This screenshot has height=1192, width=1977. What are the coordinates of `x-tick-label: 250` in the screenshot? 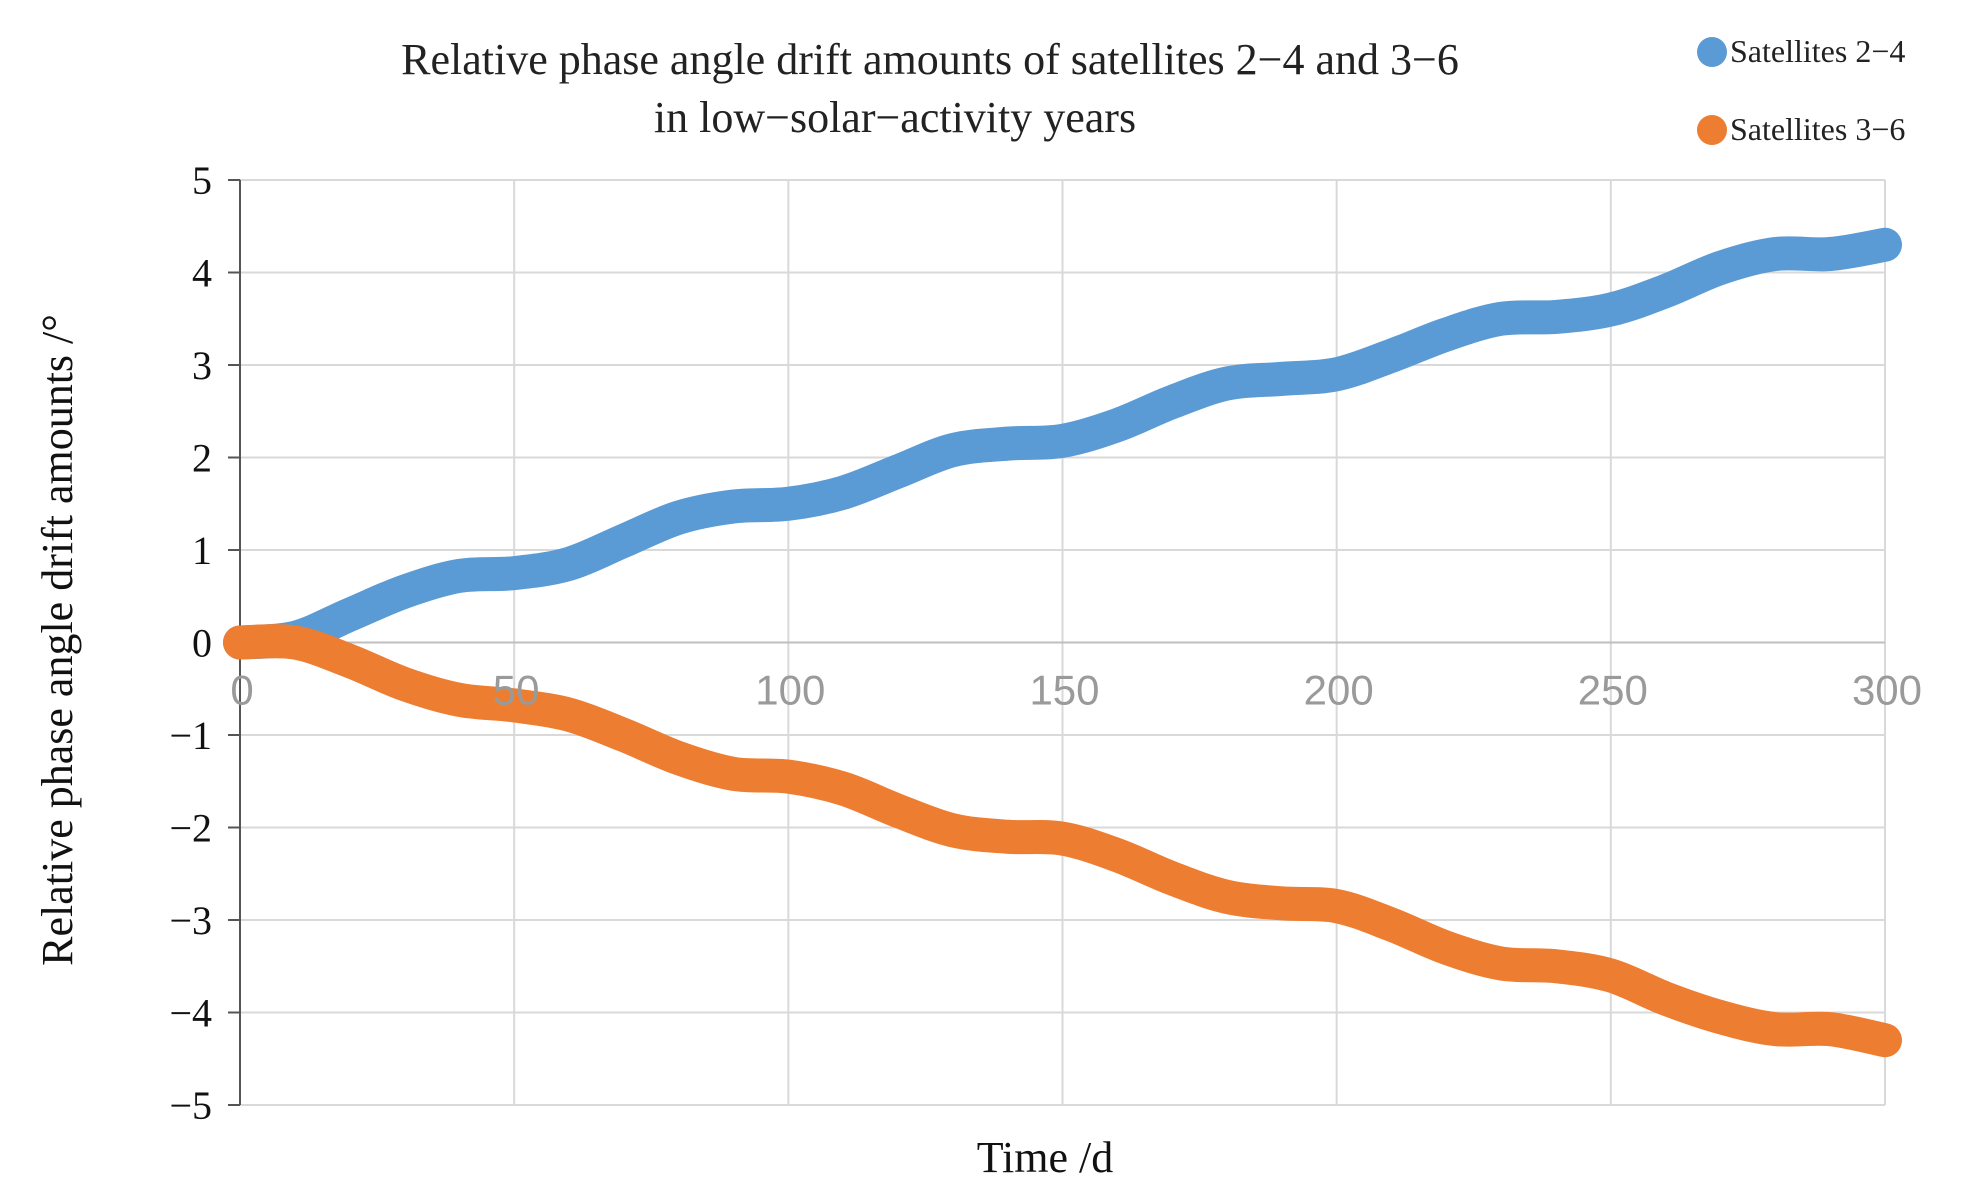 It's located at (1613, 690).